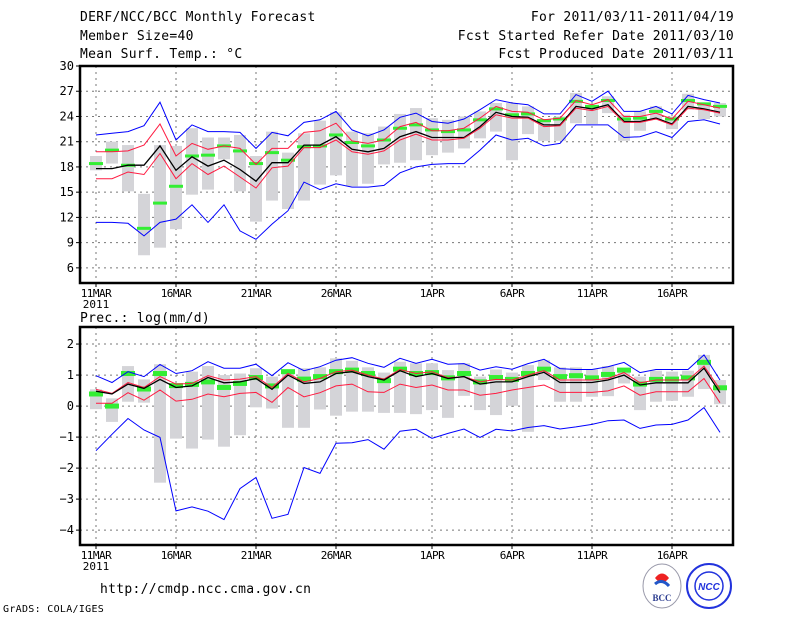  I want to click on temp-ytick-label: 15, so click(67, 192).